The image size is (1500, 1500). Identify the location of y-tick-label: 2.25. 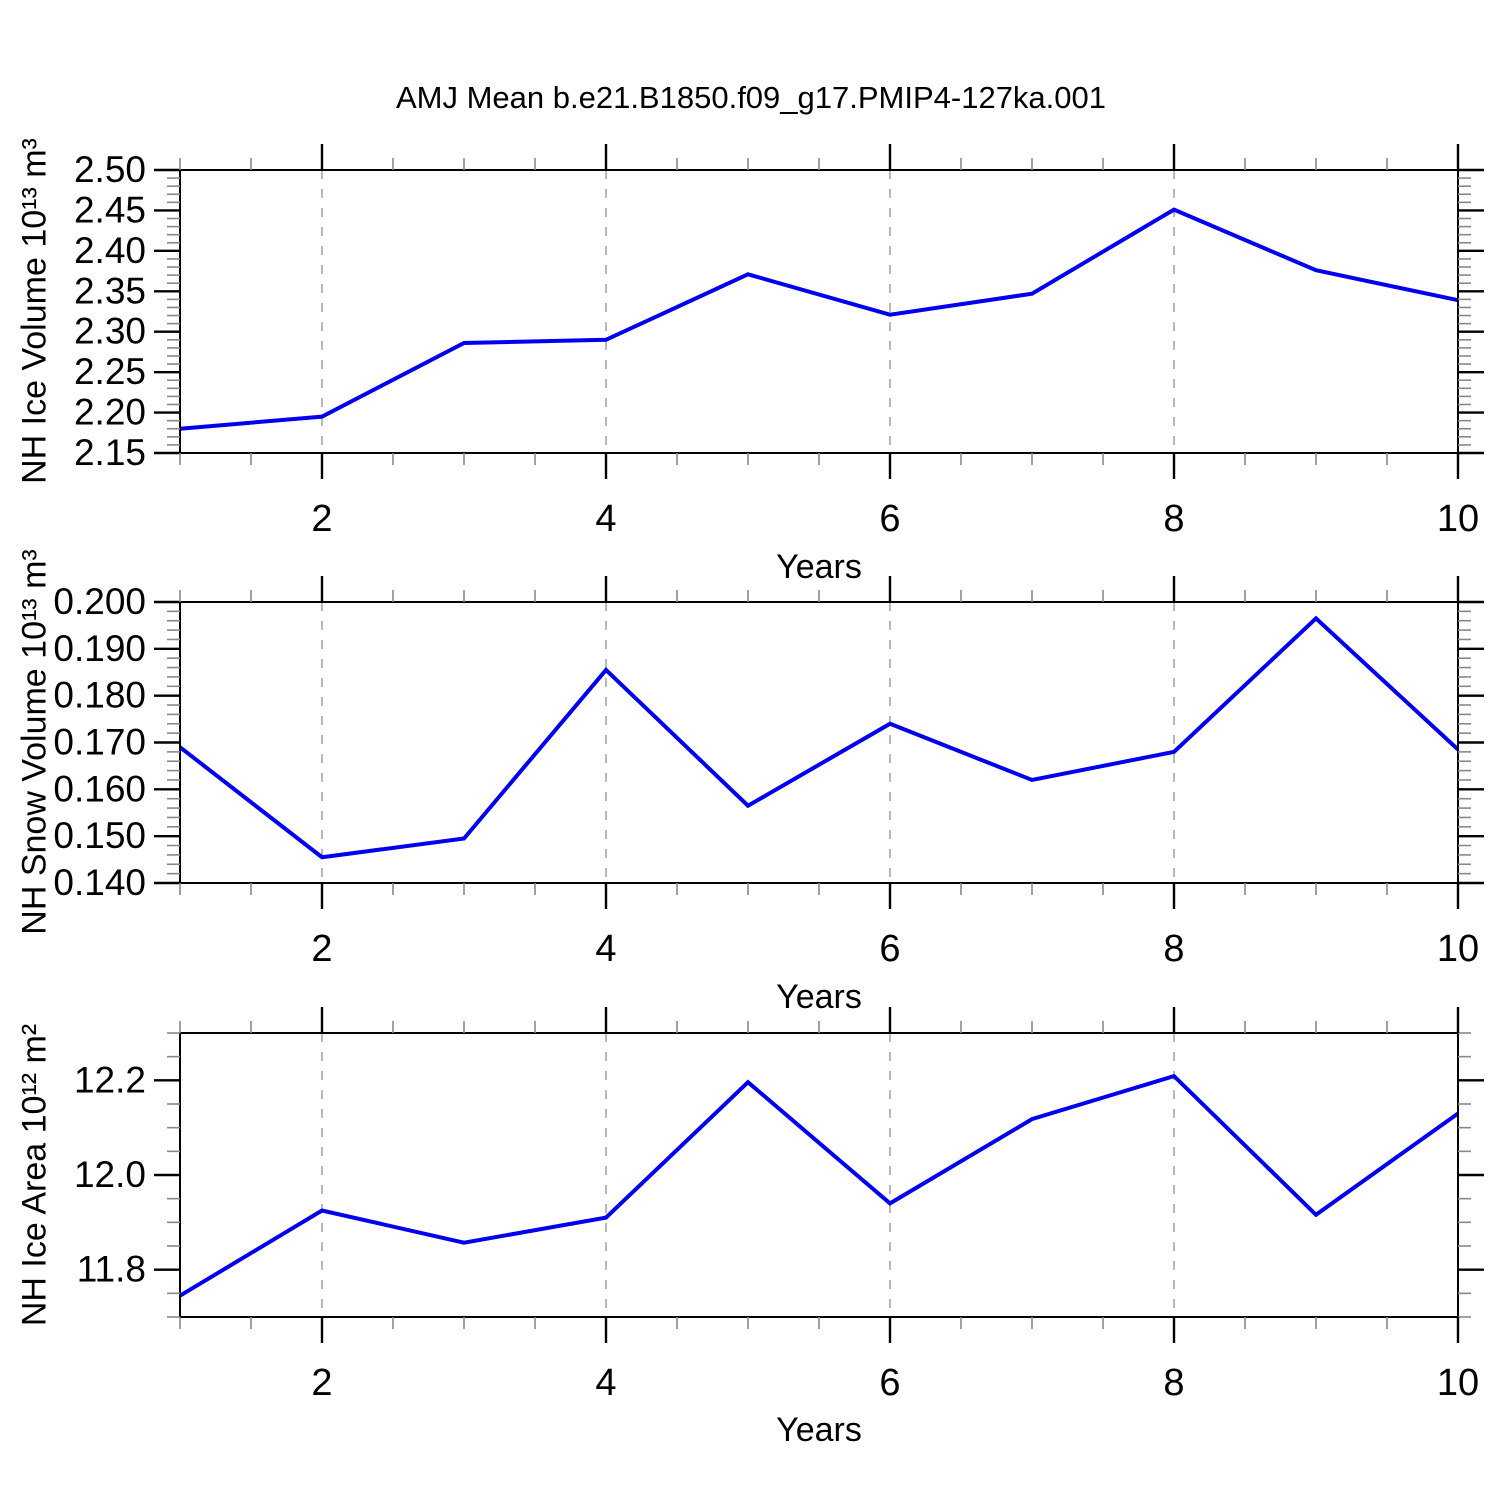
(110, 371).